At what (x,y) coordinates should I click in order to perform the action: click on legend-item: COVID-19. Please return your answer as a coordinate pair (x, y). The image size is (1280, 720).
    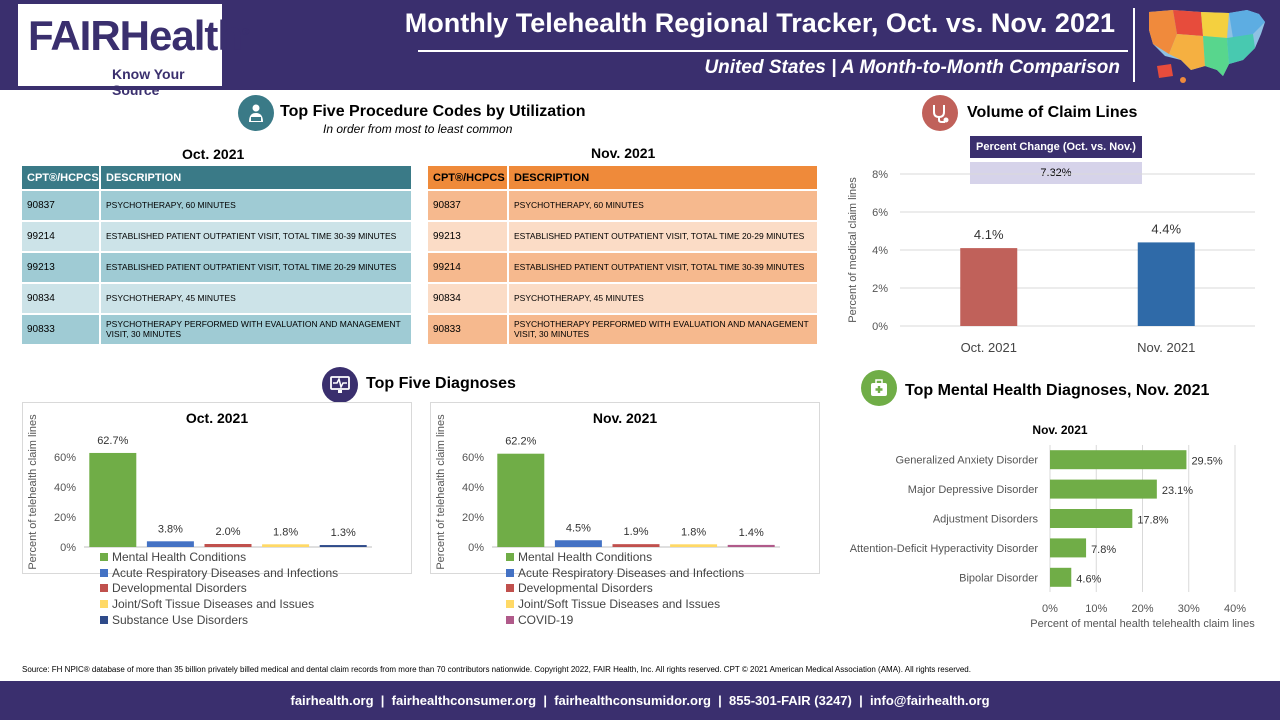
    Looking at the image, I should click on (625, 620).